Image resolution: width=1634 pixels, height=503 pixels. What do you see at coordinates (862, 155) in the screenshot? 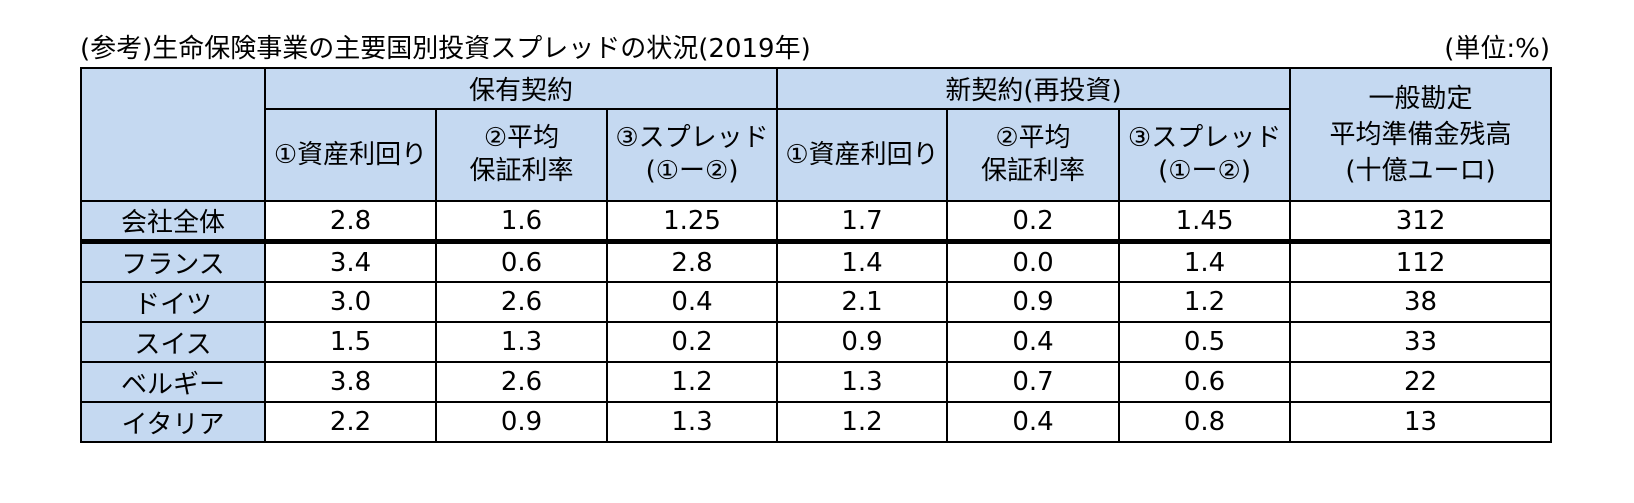
I see `new-yield-header: ①資産利回り` at bounding box center [862, 155].